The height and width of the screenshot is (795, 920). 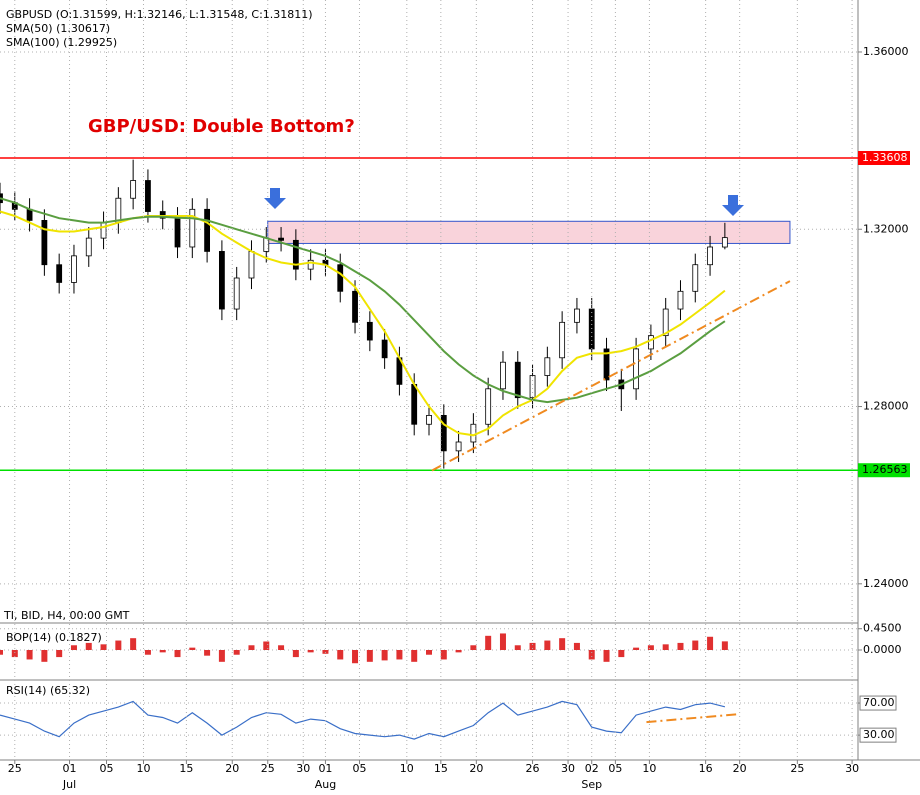 I want to click on x-tick-label: 02, so click(x=592, y=768).